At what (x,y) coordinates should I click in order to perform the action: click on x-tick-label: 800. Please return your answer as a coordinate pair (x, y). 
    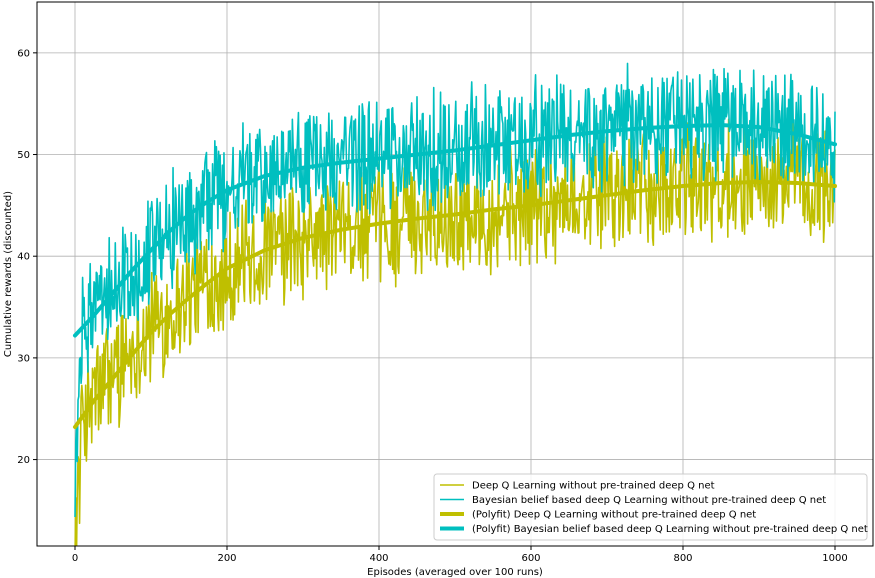
    Looking at the image, I should click on (682, 558).